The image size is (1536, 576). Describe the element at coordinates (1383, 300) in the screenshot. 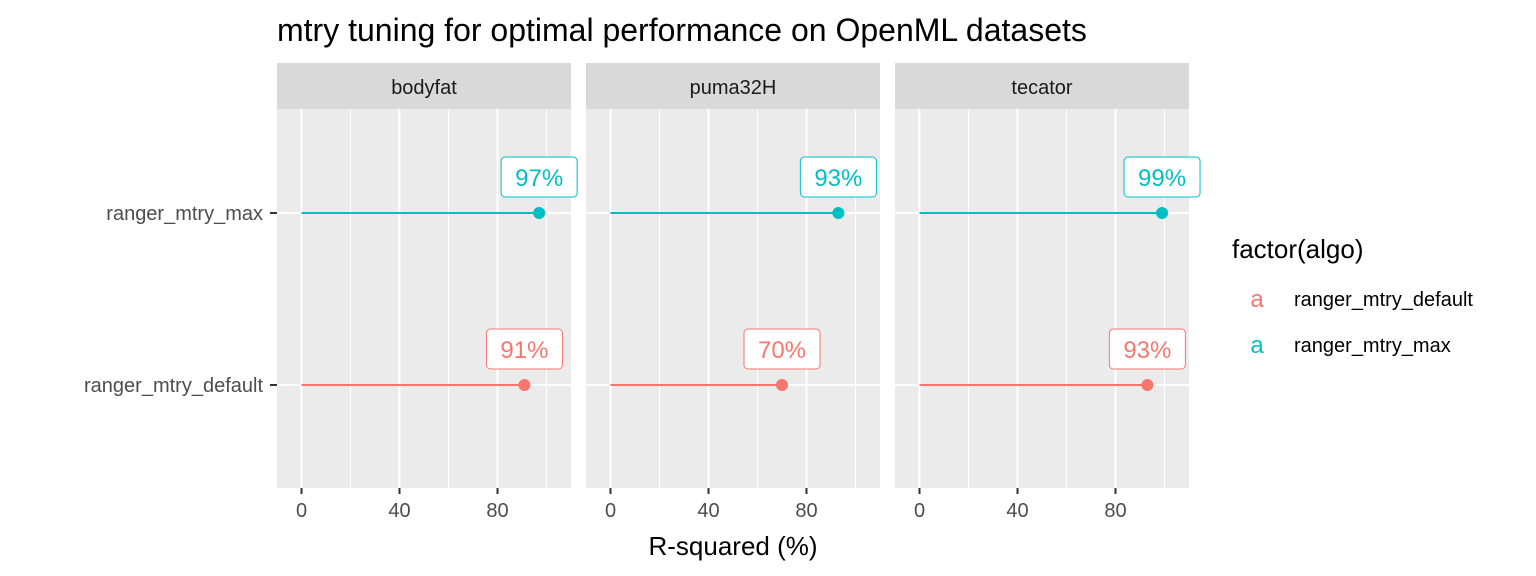

I see `legend-label: ranger_mtry_default` at that location.